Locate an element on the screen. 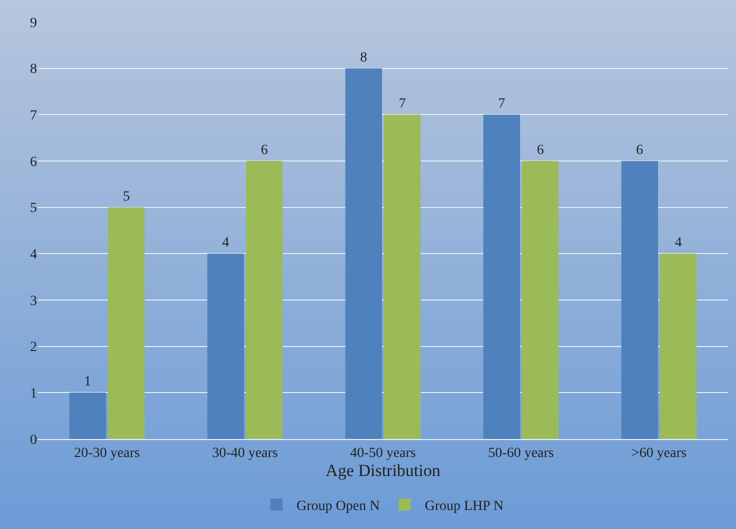 The width and height of the screenshot is (736, 529). legend-label: Group Open N is located at coordinates (338, 506).